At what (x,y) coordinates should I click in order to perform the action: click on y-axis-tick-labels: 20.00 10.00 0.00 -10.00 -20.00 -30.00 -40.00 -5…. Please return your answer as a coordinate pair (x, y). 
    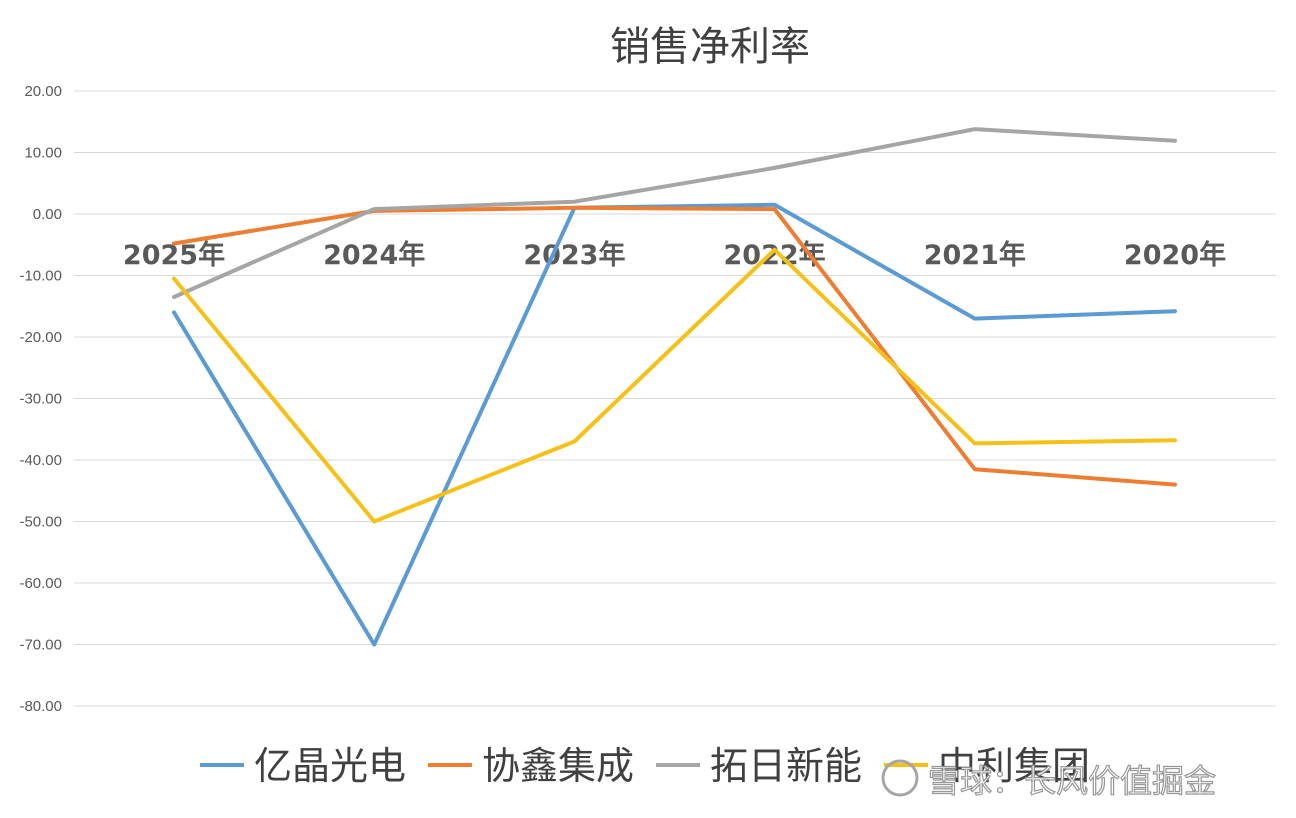
    Looking at the image, I should click on (40, 399).